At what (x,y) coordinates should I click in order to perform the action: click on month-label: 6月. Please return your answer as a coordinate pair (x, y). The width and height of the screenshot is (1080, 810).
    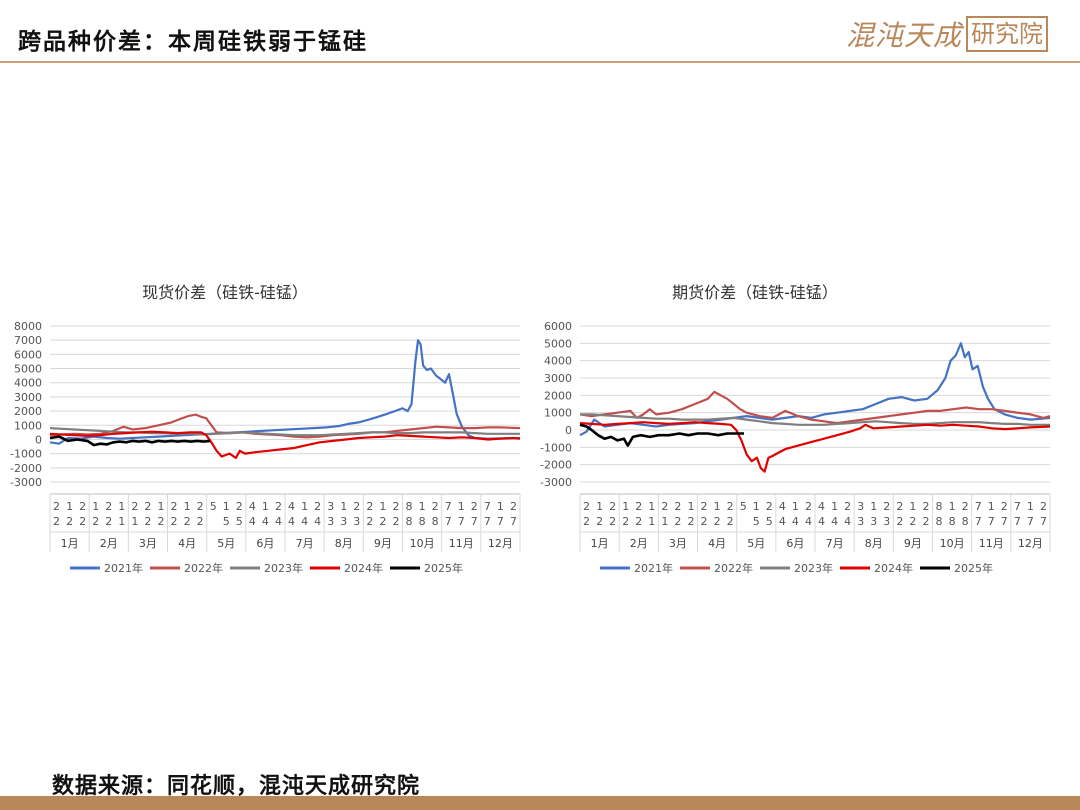
    Looking at the image, I should click on (265, 543).